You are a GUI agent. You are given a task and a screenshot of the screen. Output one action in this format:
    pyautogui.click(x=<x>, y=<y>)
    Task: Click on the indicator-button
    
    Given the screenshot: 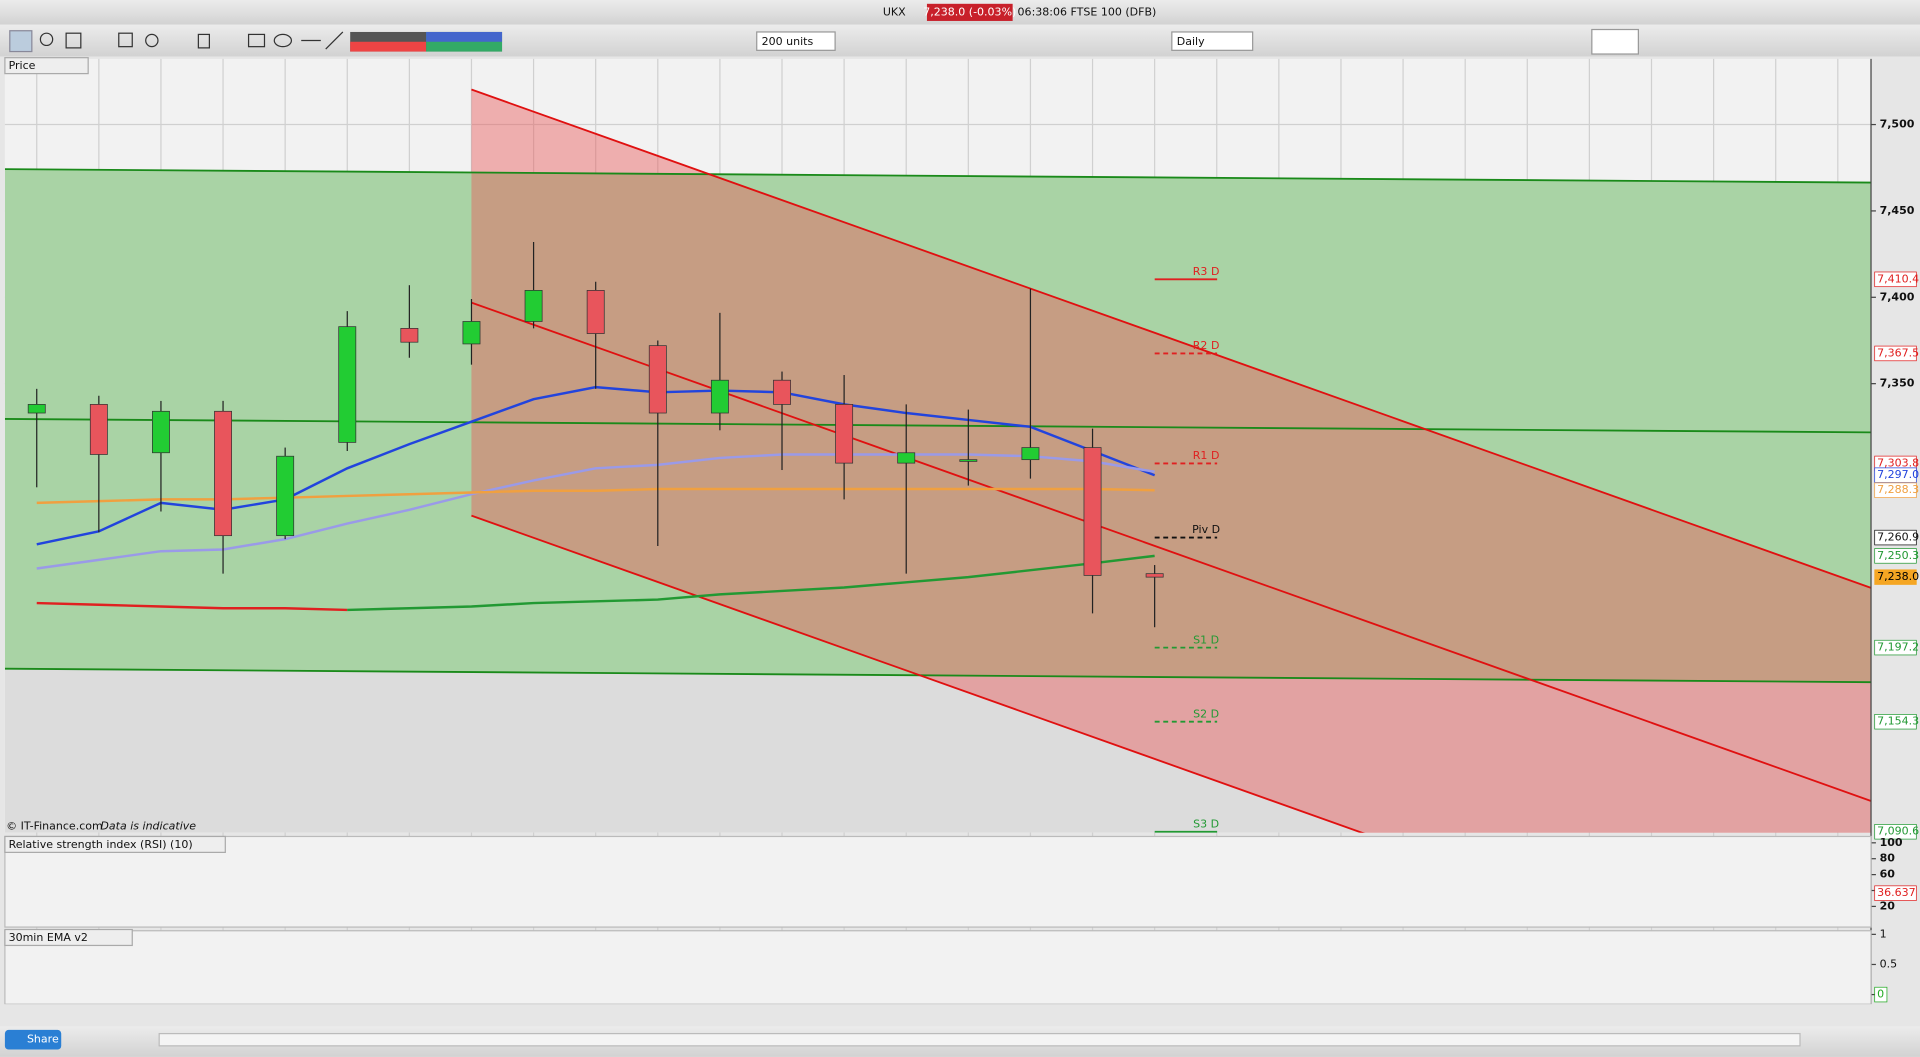 What is the action you would take?
    pyautogui.click(x=1615, y=41)
    